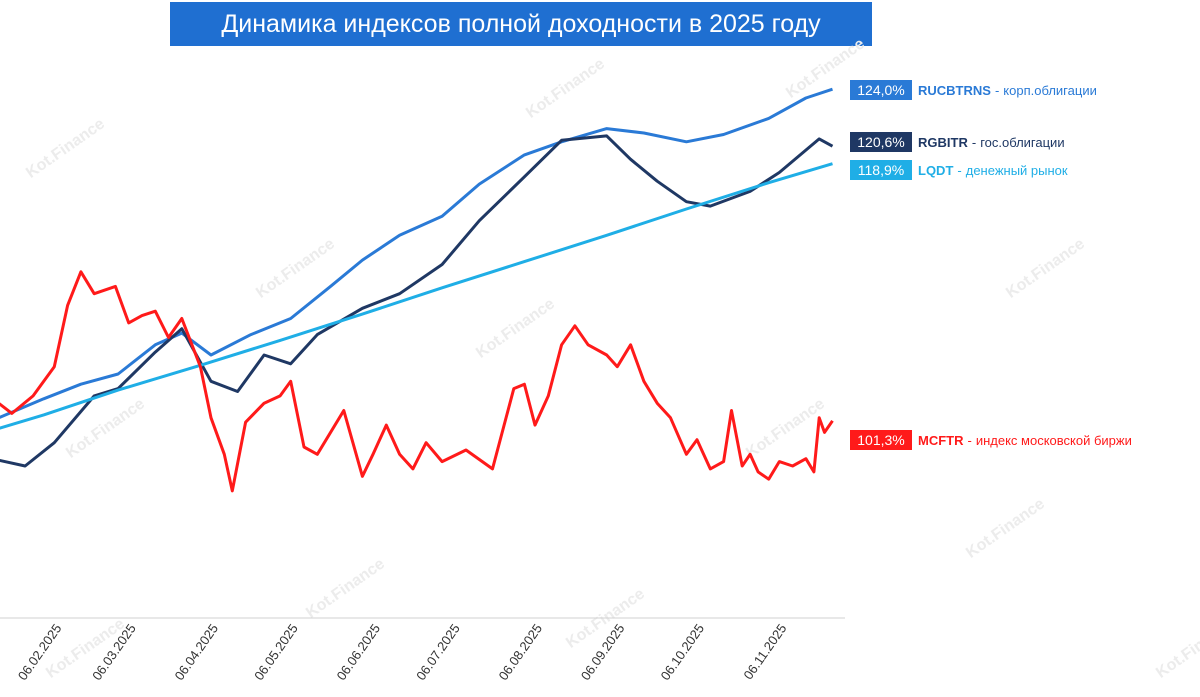 The width and height of the screenshot is (1200, 697). What do you see at coordinates (954, 90) in the screenshot?
I see `series-name: RUCBTRNS` at bounding box center [954, 90].